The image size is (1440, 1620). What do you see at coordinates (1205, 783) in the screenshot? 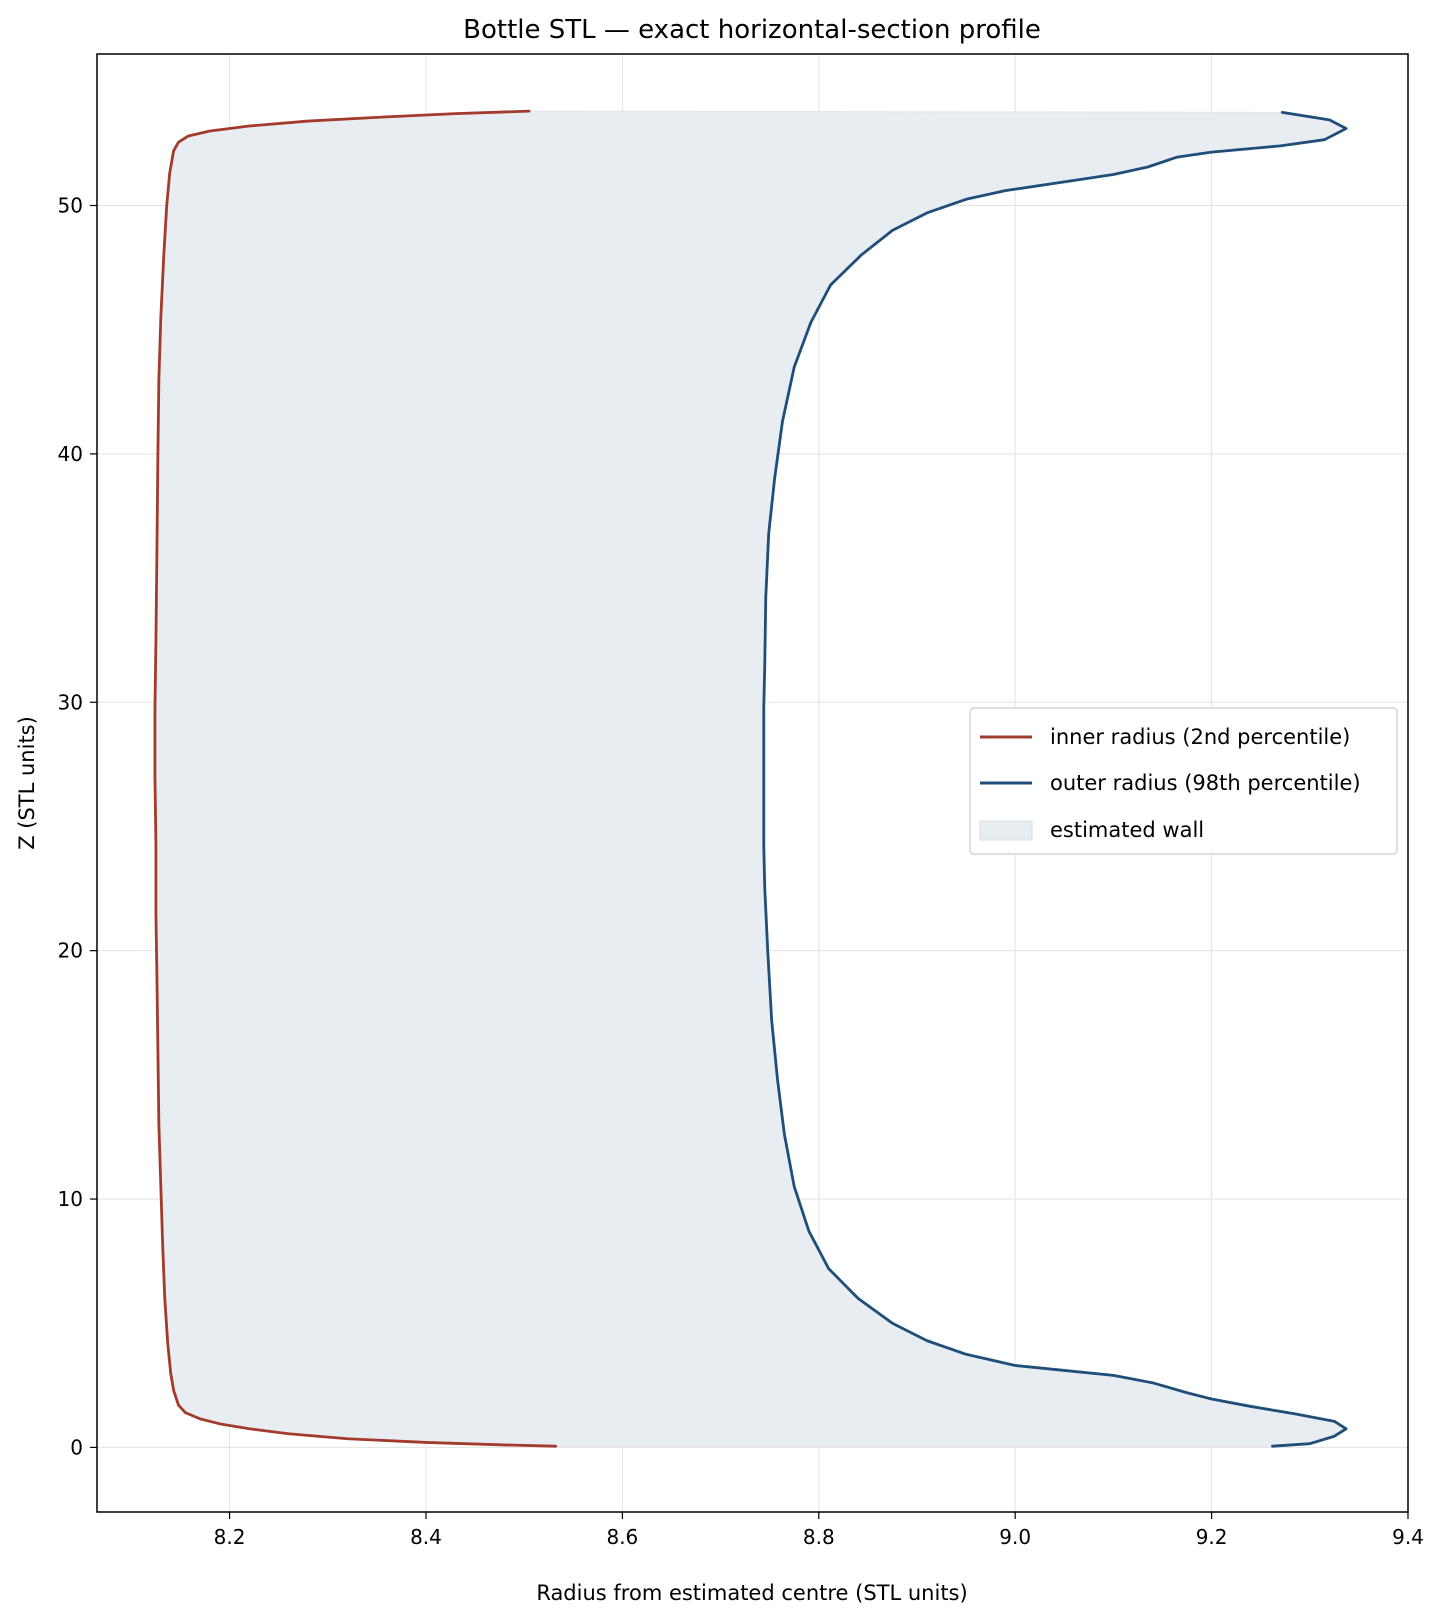
I see `legend-label-outer: outer radius (98th percentile)` at bounding box center [1205, 783].